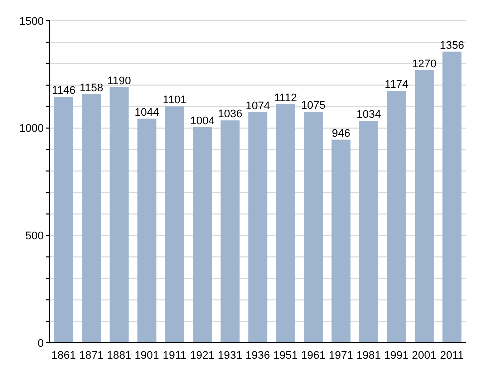  Describe the element at coordinates (313, 356) in the screenshot. I see `x-tick-label: 1961` at that location.